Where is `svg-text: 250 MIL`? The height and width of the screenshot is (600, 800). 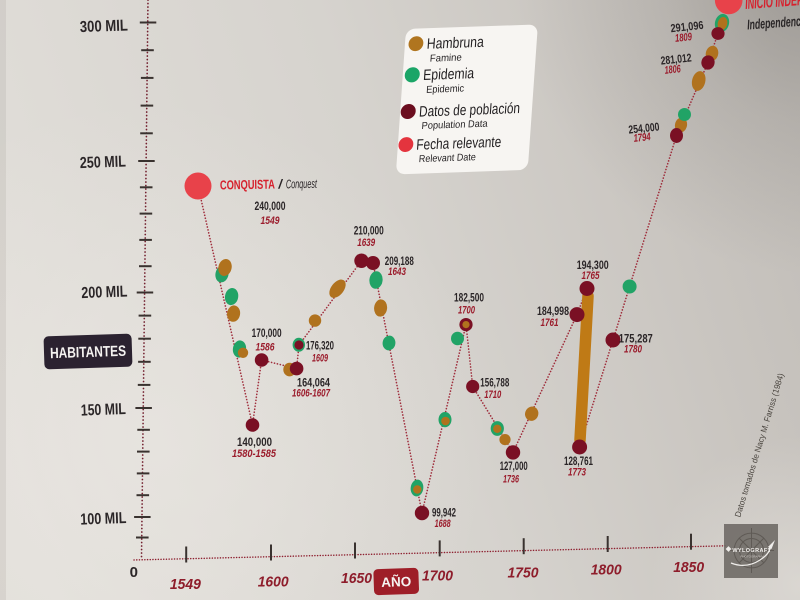
svg-text: 250 MIL is located at coordinates (103, 163).